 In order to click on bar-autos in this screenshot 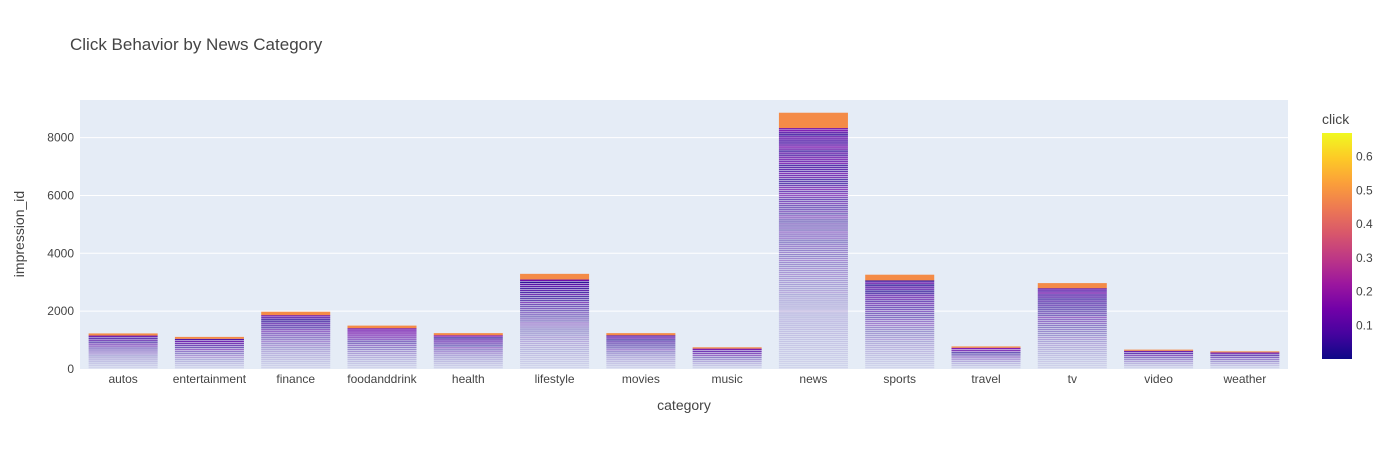, I will do `click(123, 351)`.